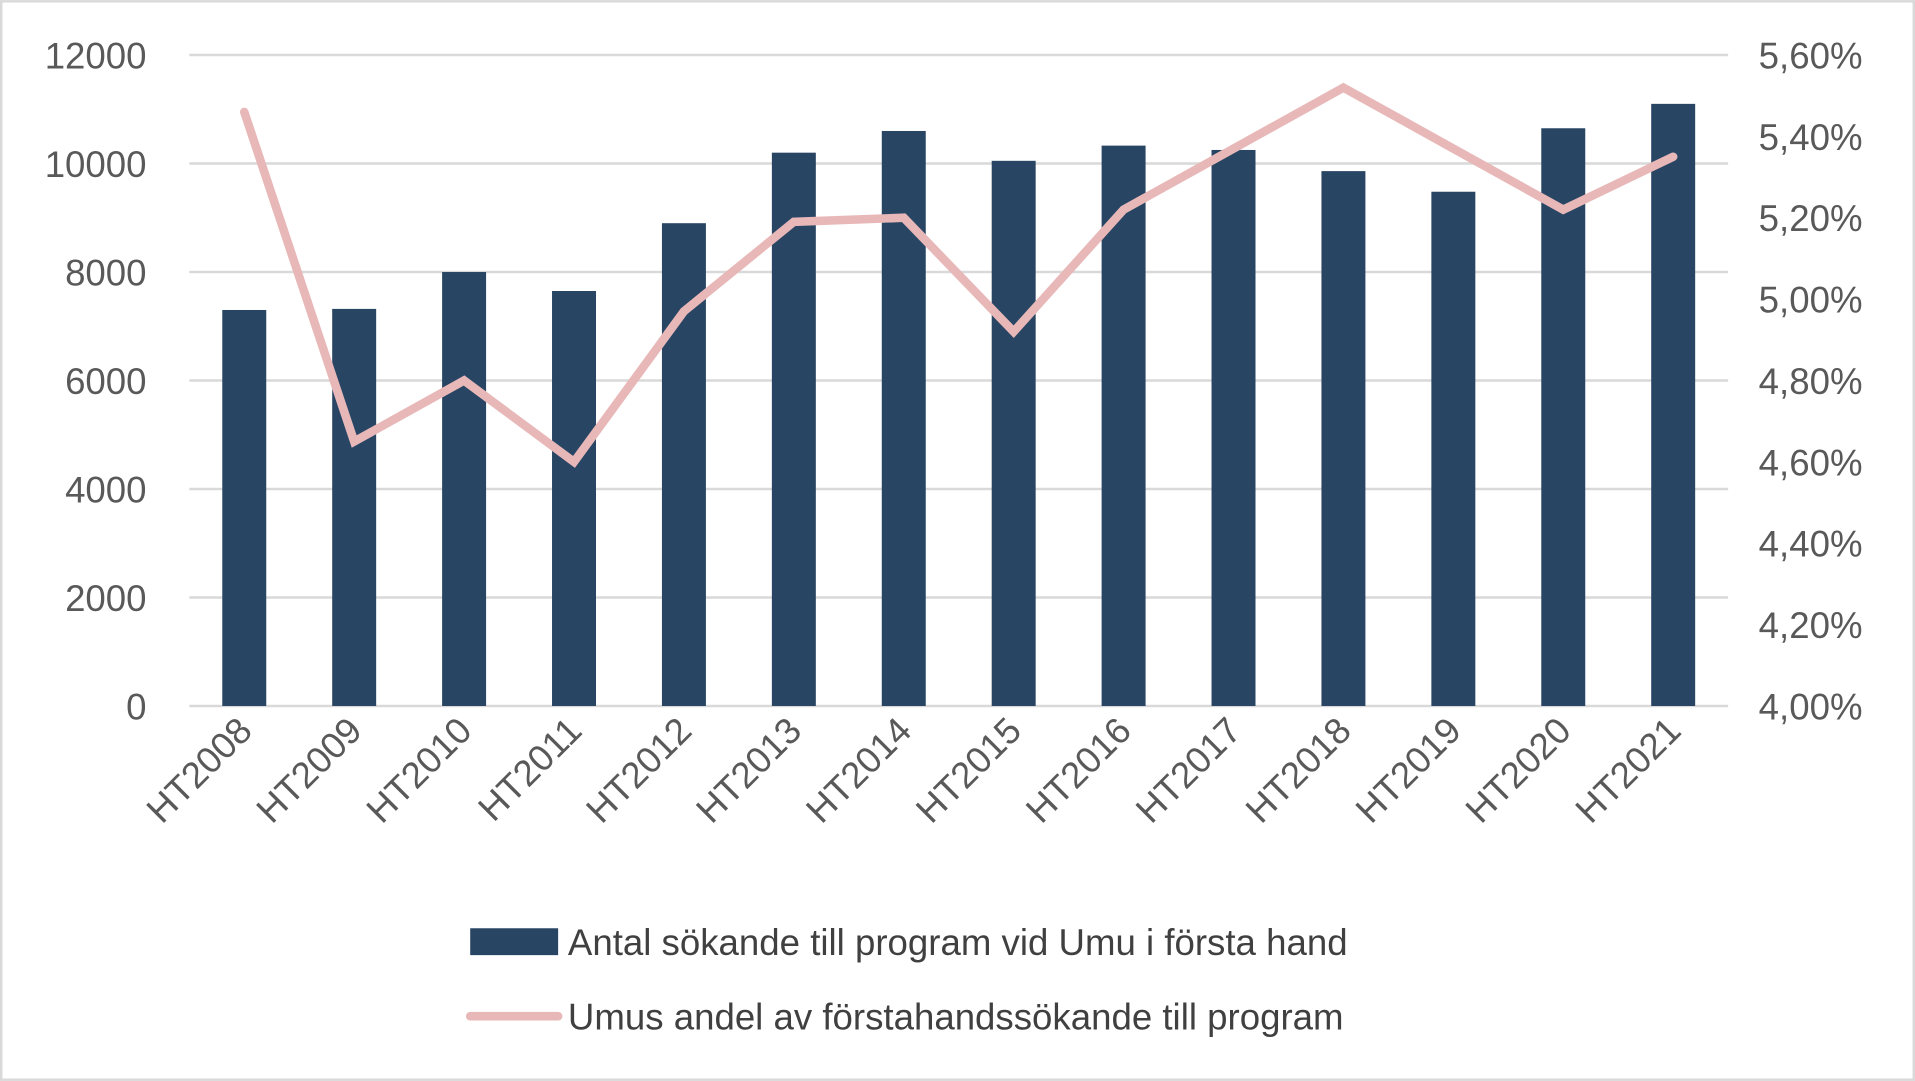  Describe the element at coordinates (105, 598) in the screenshot. I see `left-tick-label: 2000` at that location.